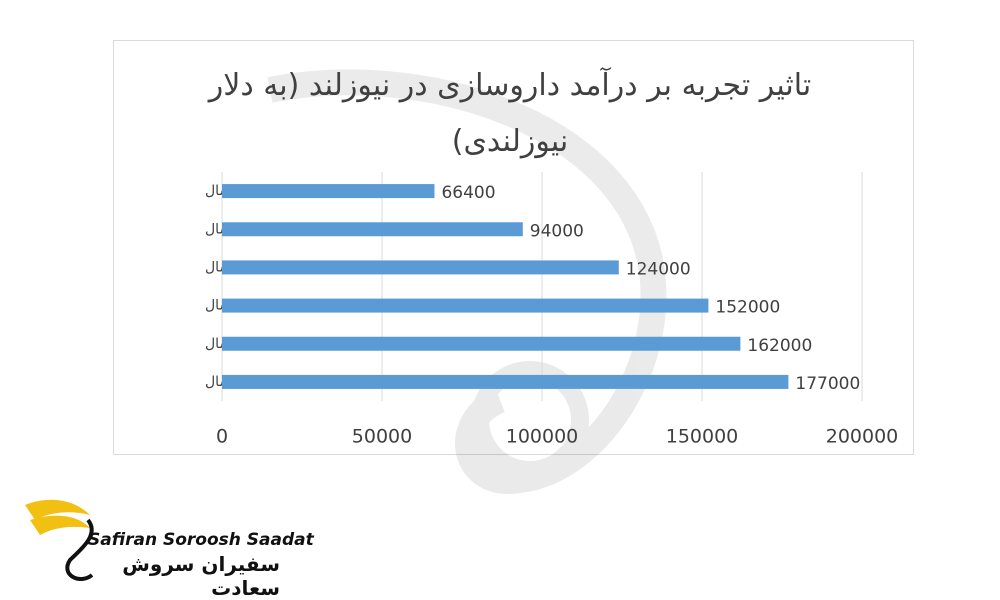 Image resolution: width=1000 pixels, height=600 pixels. Describe the element at coordinates (59, 540) in the screenshot. I see `logo-mark` at that location.